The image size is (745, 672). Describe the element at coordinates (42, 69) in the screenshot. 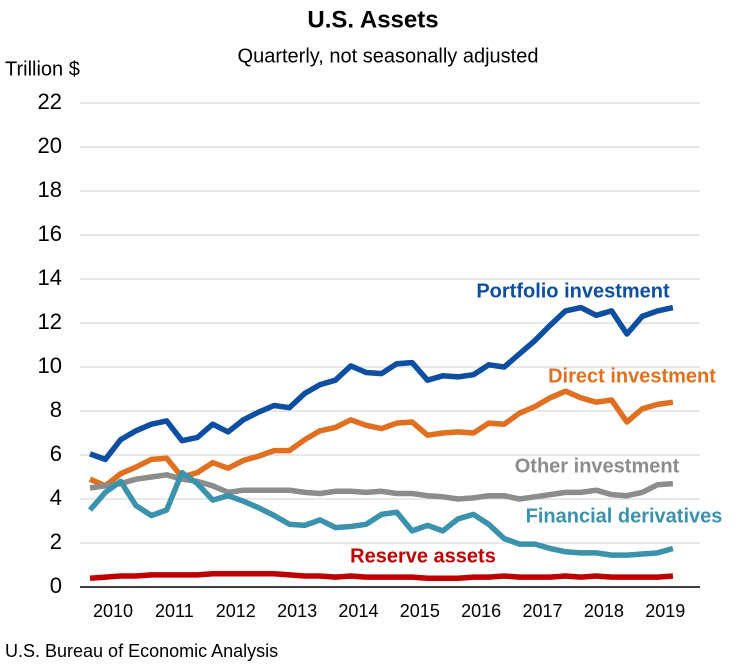

I see `y-axis-label: Trillion $` at that location.